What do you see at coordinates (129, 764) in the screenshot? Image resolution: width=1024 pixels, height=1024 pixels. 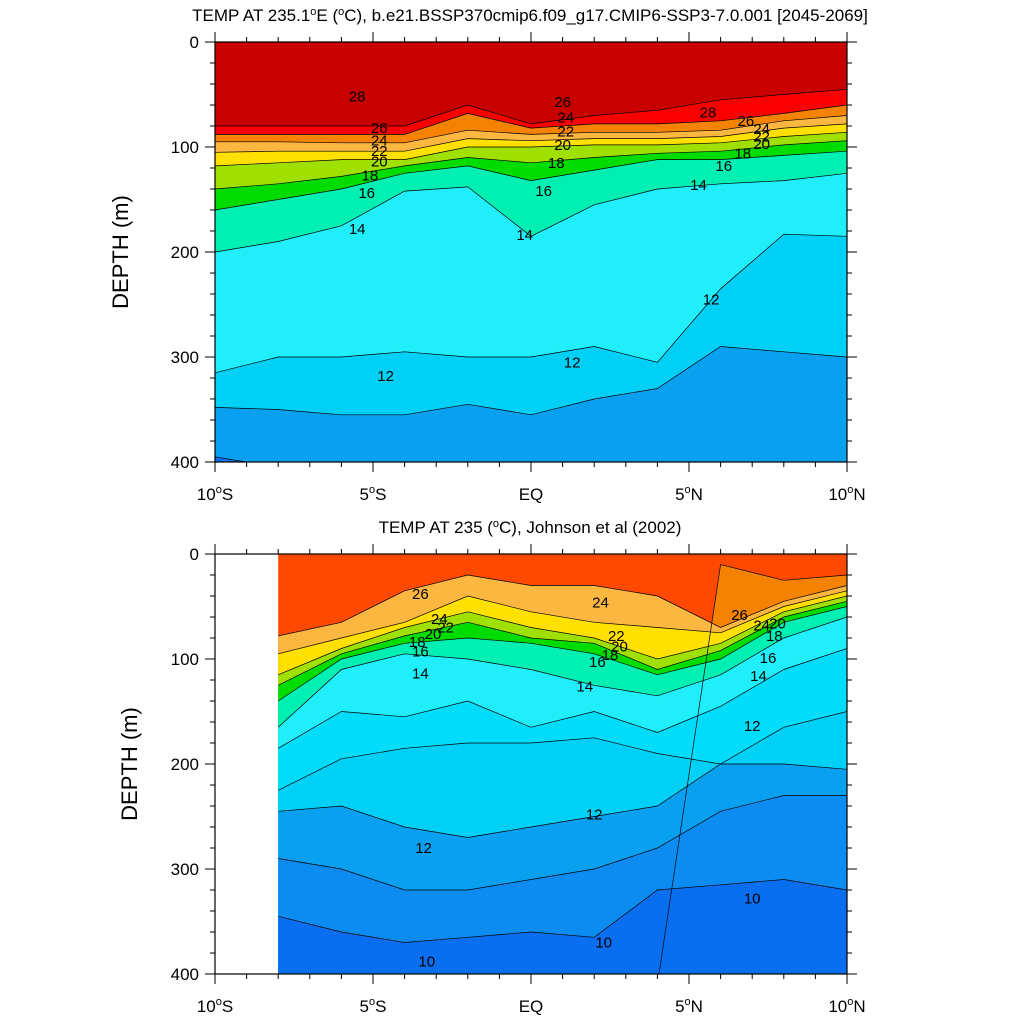 I see `observation-y-axis-label: DEPTH (m)` at bounding box center [129, 764].